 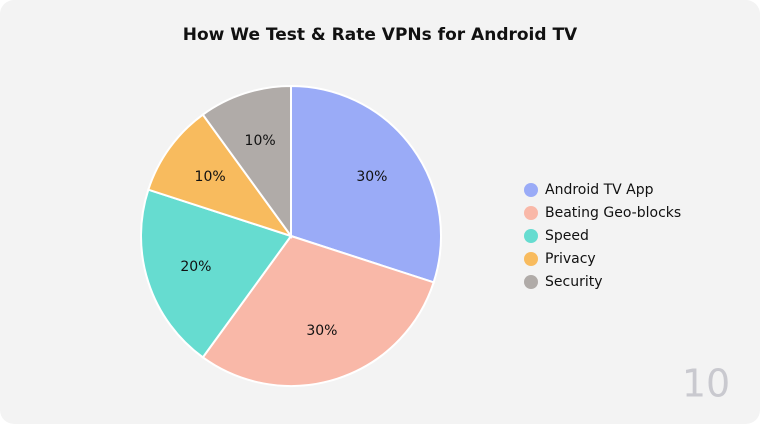 I want to click on slice-label: 20%, so click(x=195, y=267).